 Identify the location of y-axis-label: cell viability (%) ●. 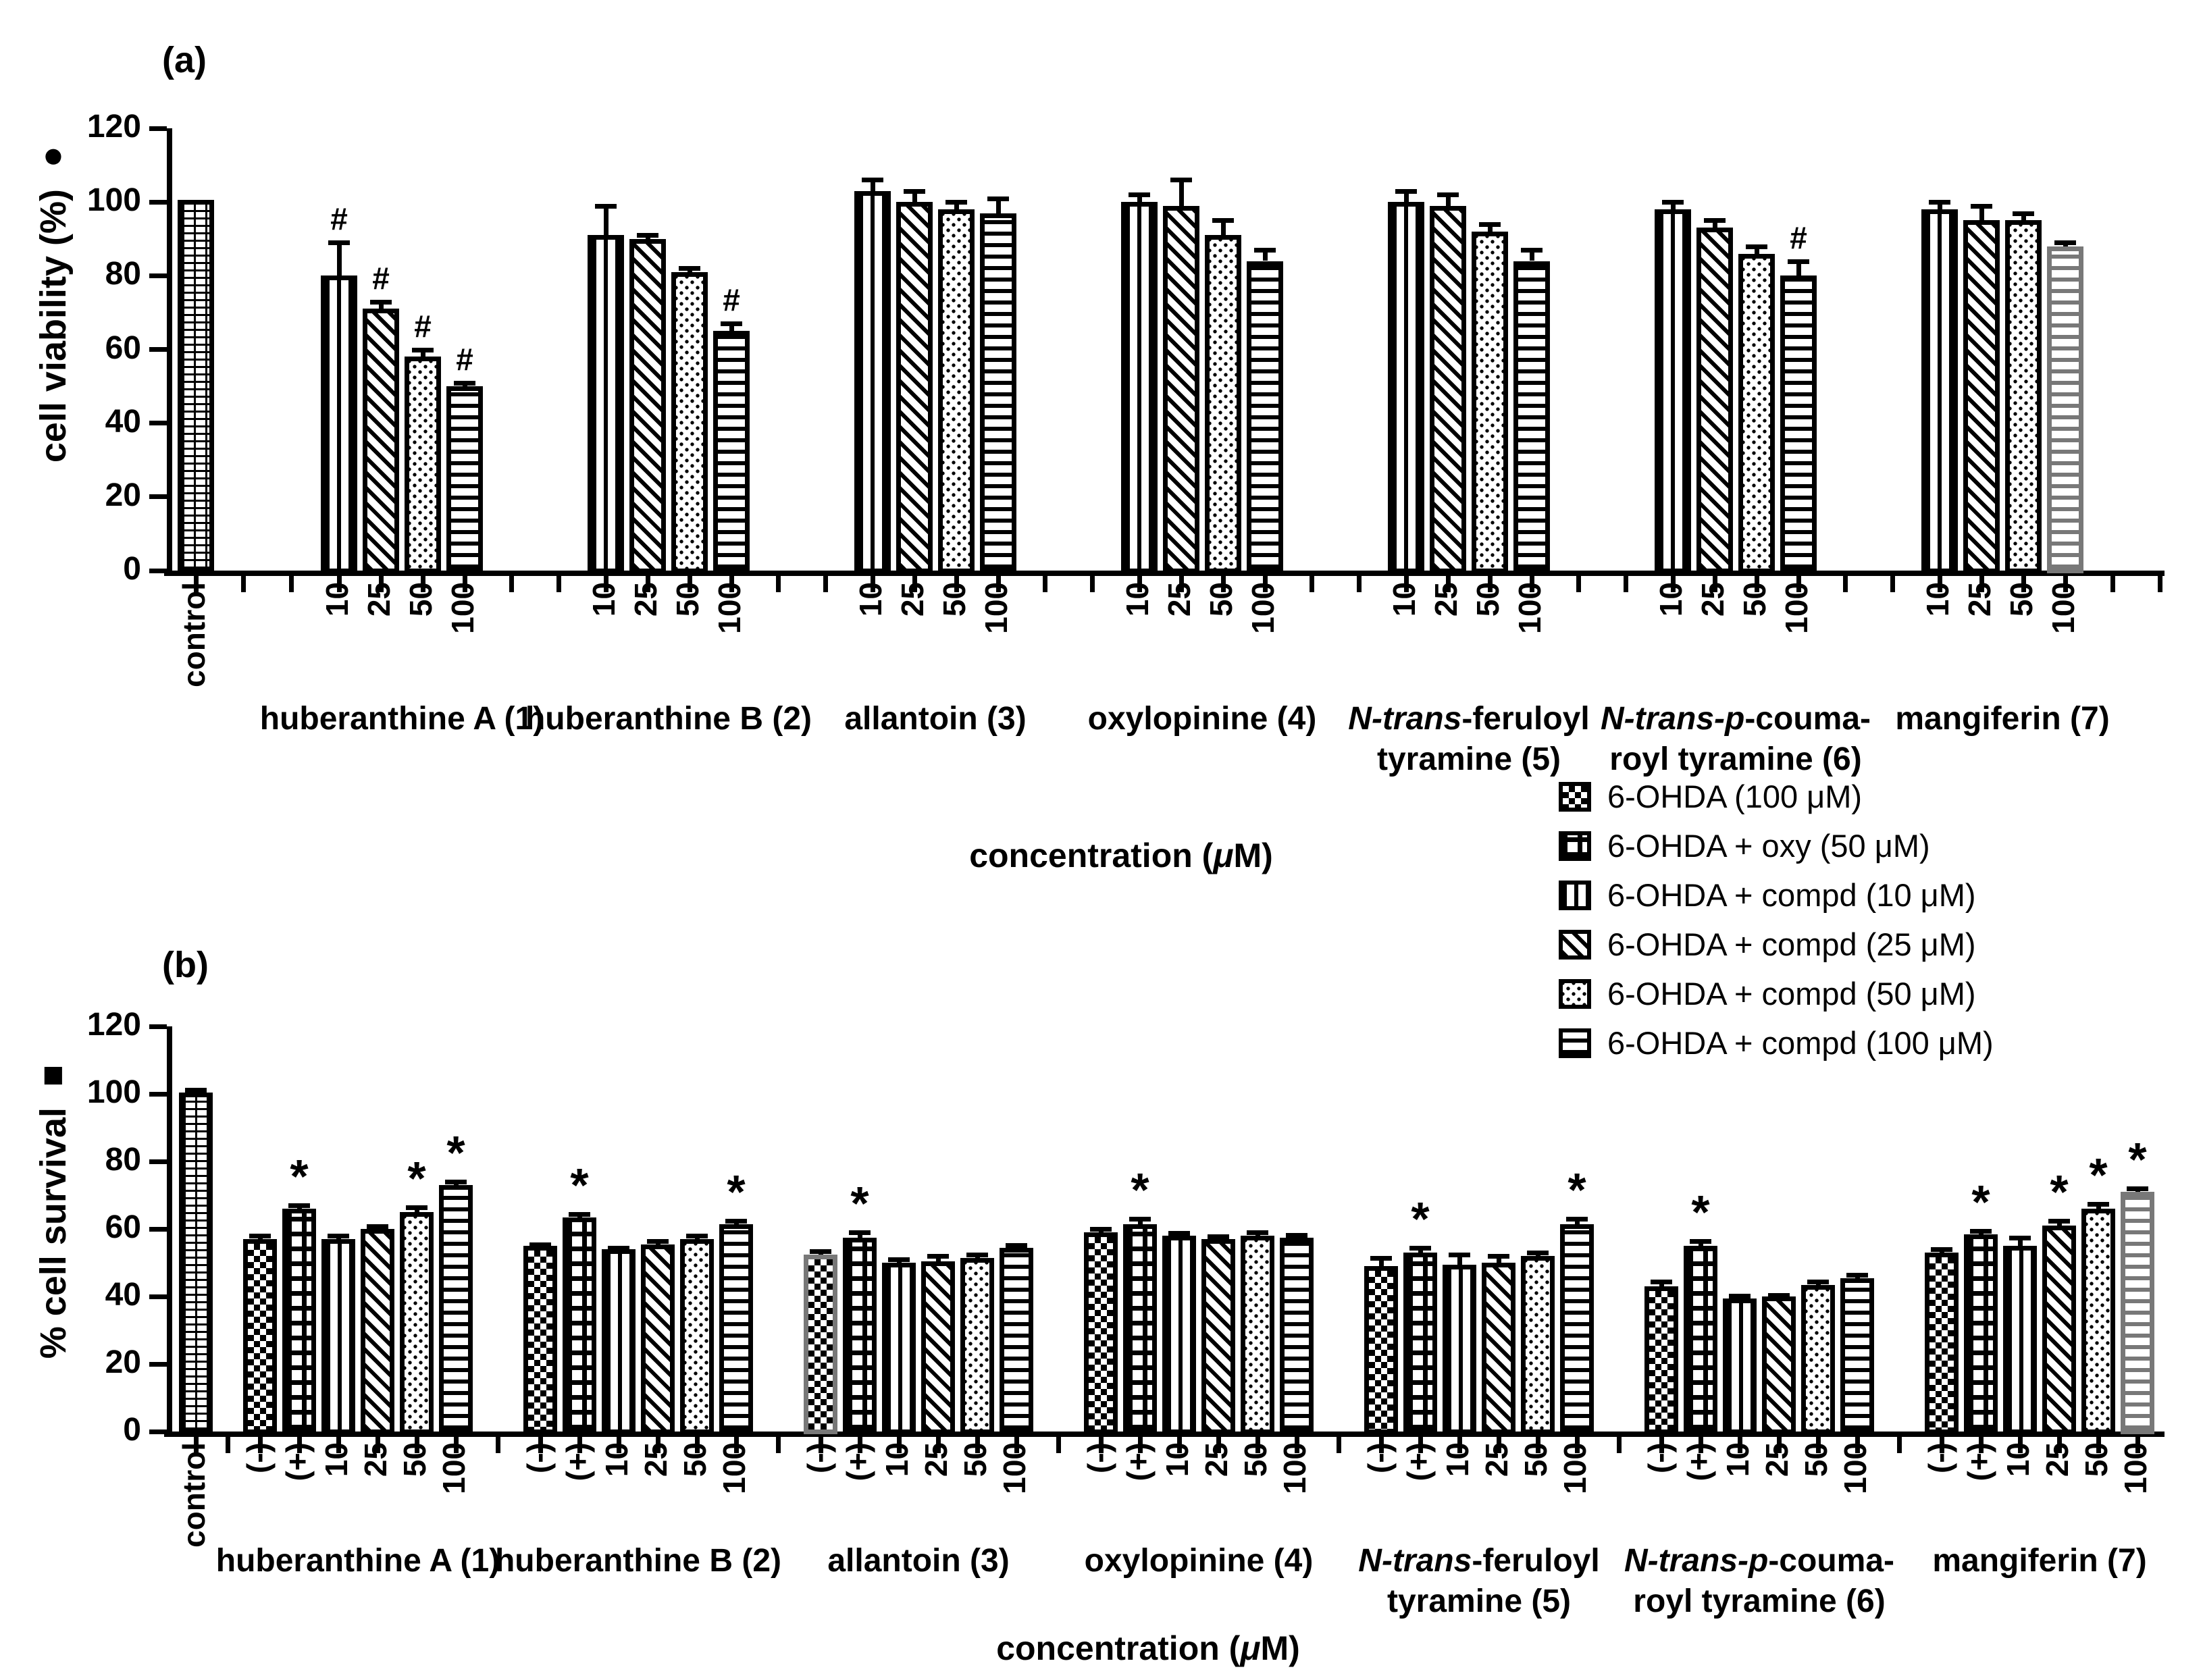
(53, 300).